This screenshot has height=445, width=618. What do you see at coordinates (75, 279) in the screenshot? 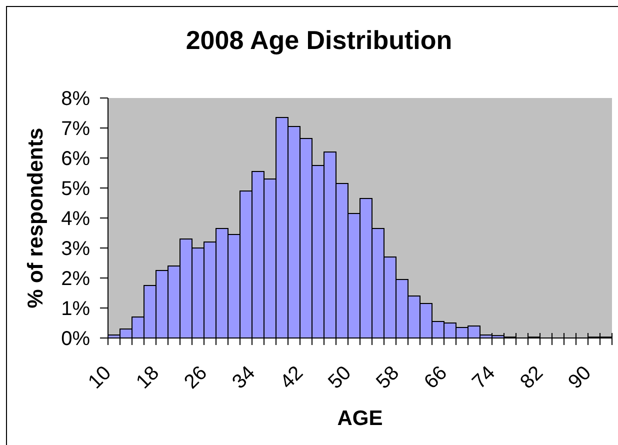
I see `y-tick-label: 2%` at bounding box center [75, 279].